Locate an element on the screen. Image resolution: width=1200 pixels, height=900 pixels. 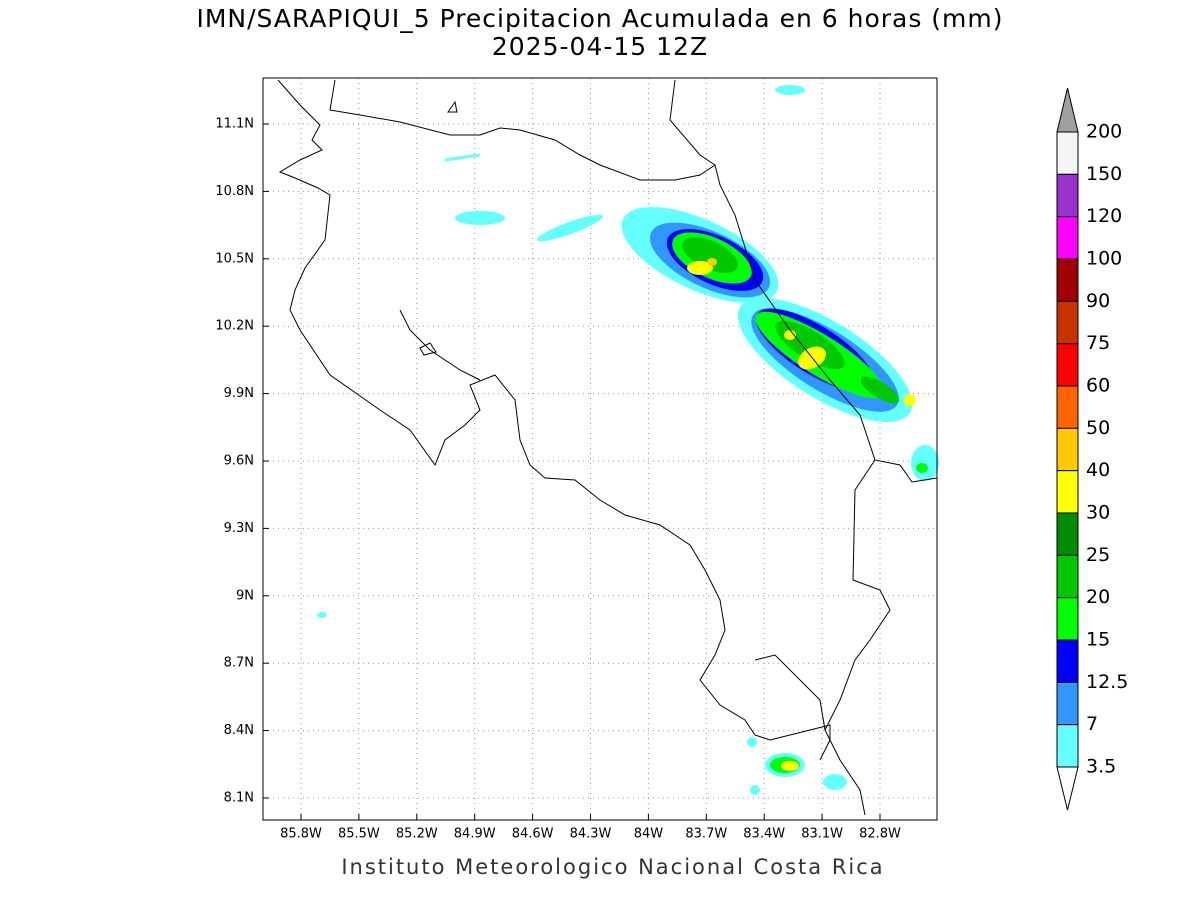
lon-tick-label: 84W is located at coordinates (649, 834).